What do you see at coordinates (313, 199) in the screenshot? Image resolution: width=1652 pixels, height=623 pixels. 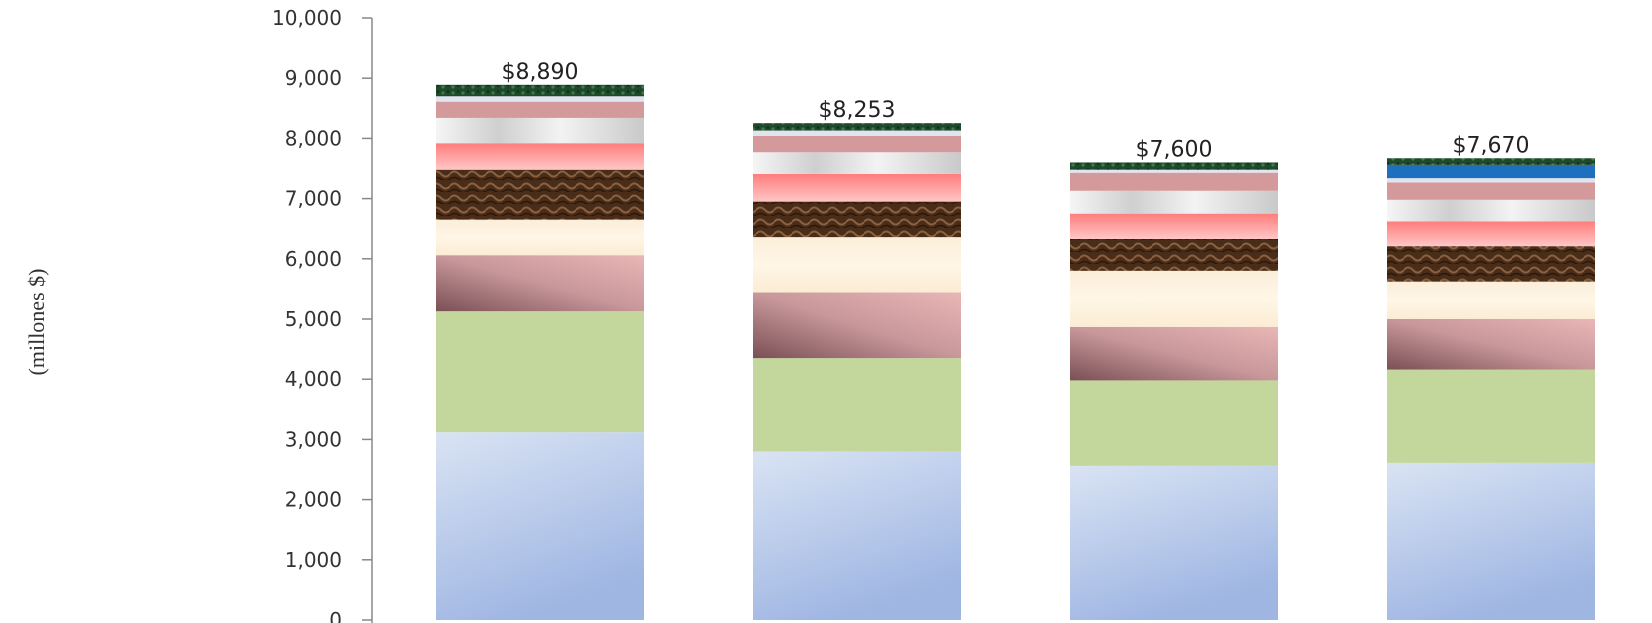 I see `y-tick-label: 7,000` at bounding box center [313, 199].